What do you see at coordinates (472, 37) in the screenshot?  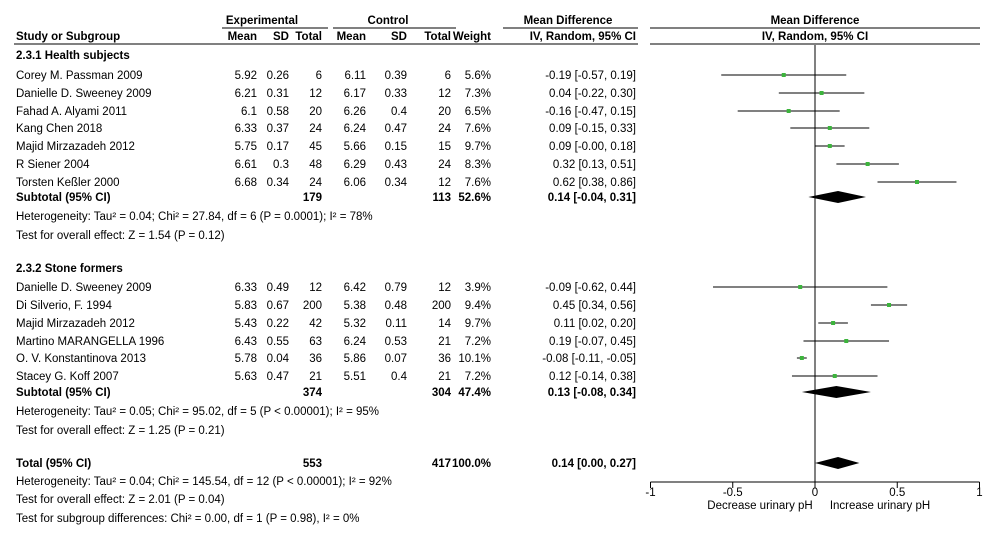 I see `header-weight: Weight` at bounding box center [472, 37].